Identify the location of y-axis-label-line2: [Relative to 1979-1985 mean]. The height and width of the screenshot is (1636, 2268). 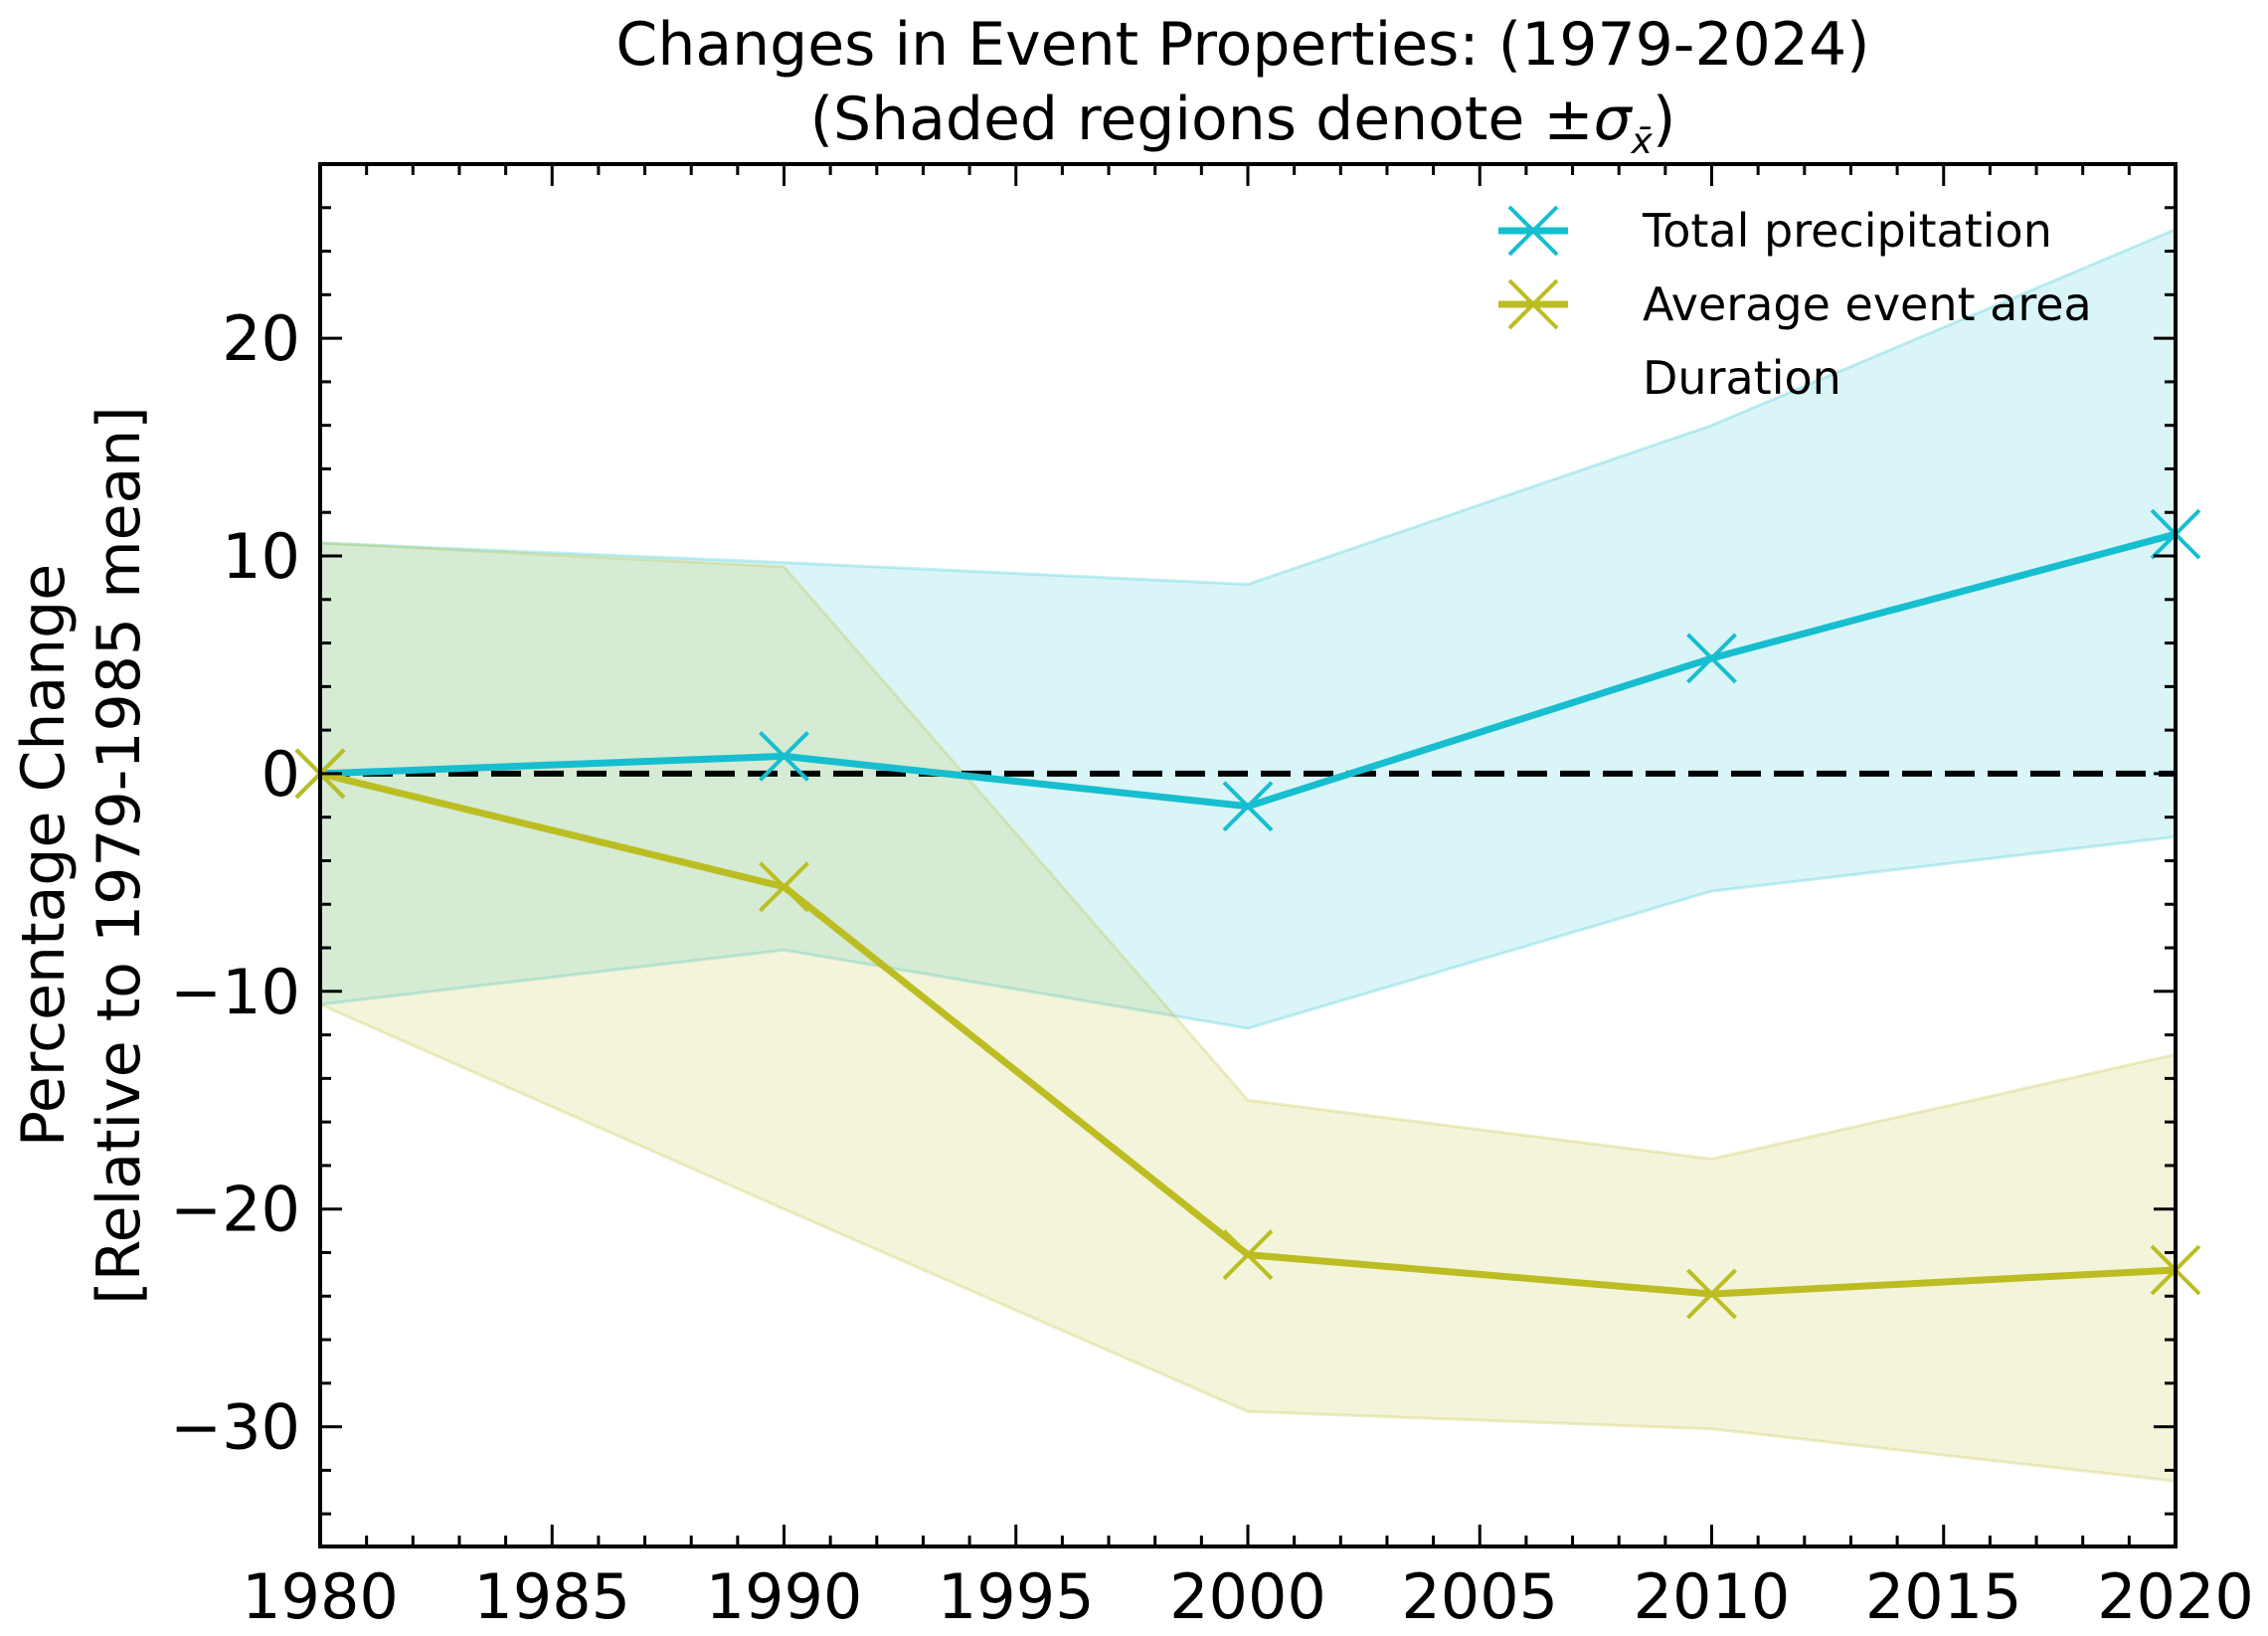
(119, 855).